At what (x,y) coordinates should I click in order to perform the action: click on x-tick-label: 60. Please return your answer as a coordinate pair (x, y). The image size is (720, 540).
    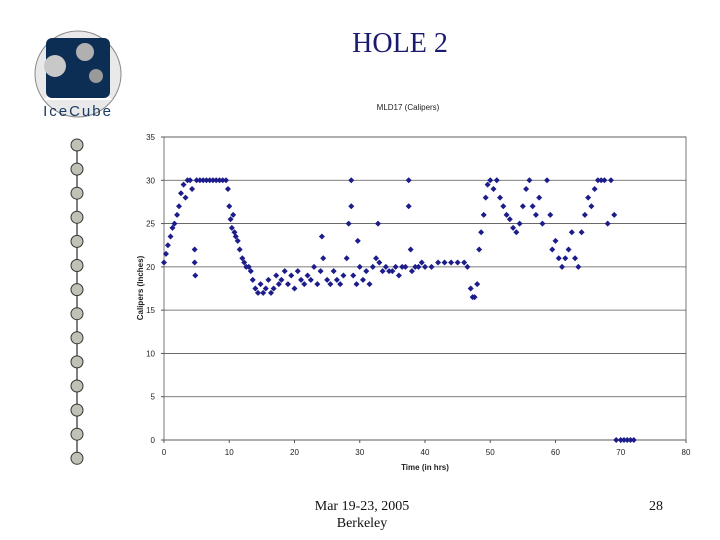
    Looking at the image, I should click on (555, 452).